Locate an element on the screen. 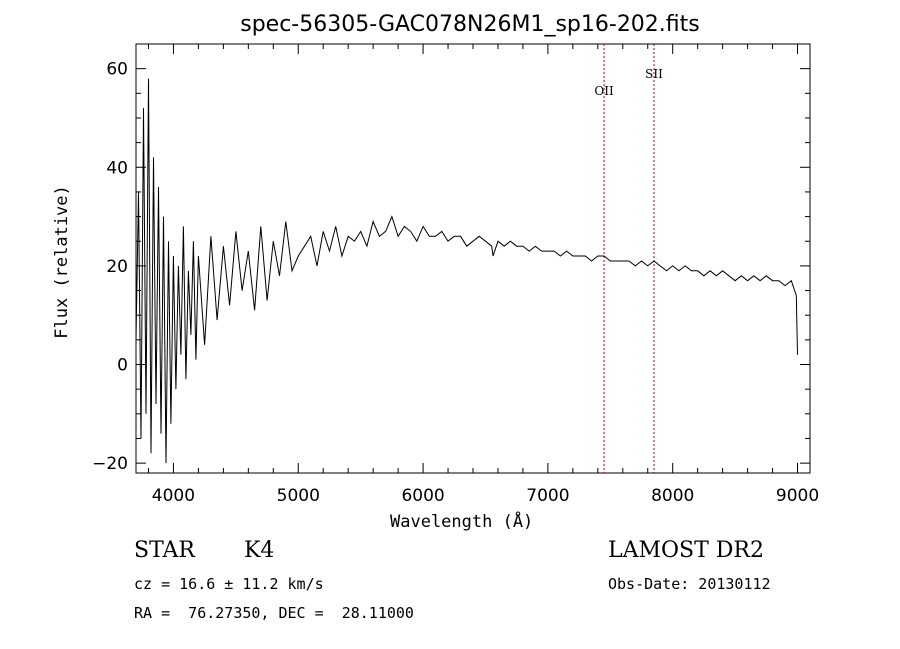 The width and height of the screenshot is (900, 649). x-tick-label: 4000 is located at coordinates (173, 496).